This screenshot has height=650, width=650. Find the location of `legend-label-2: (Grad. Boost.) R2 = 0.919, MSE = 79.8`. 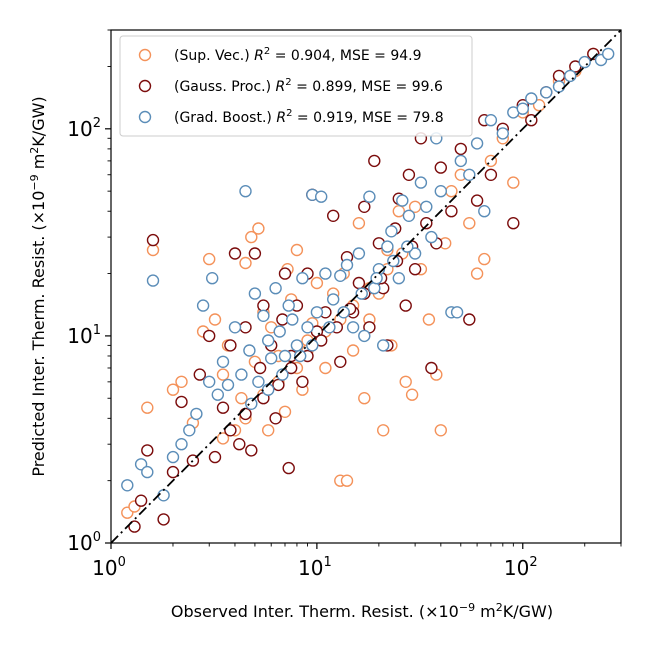

legend-label-2: (Grad. Boost.) R2 = 0.919, MSE = 79.8 is located at coordinates (309, 117).